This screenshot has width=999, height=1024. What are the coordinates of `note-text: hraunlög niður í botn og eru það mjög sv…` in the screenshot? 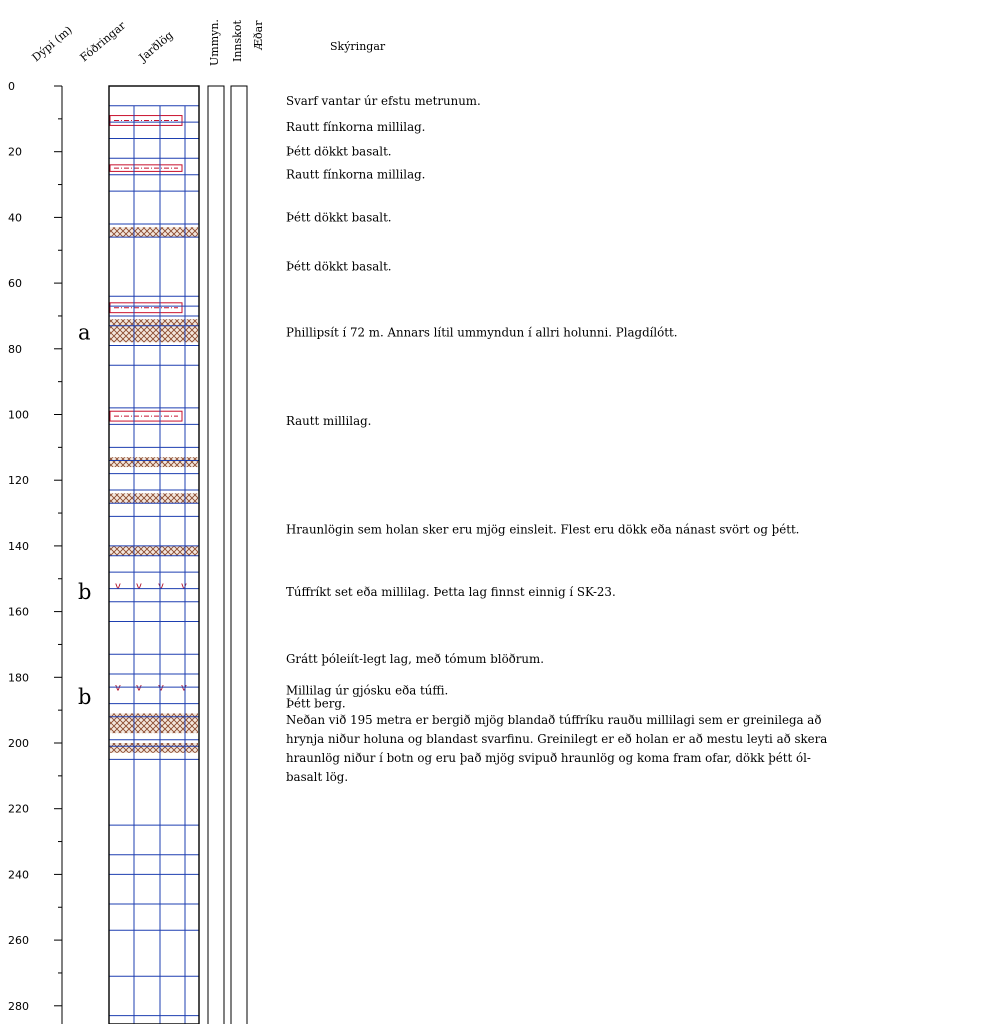 It's located at (548, 758).